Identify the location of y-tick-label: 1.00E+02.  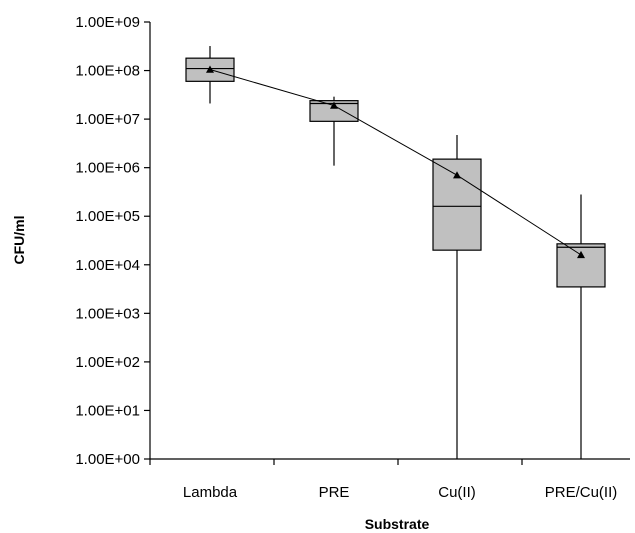
(107, 362).